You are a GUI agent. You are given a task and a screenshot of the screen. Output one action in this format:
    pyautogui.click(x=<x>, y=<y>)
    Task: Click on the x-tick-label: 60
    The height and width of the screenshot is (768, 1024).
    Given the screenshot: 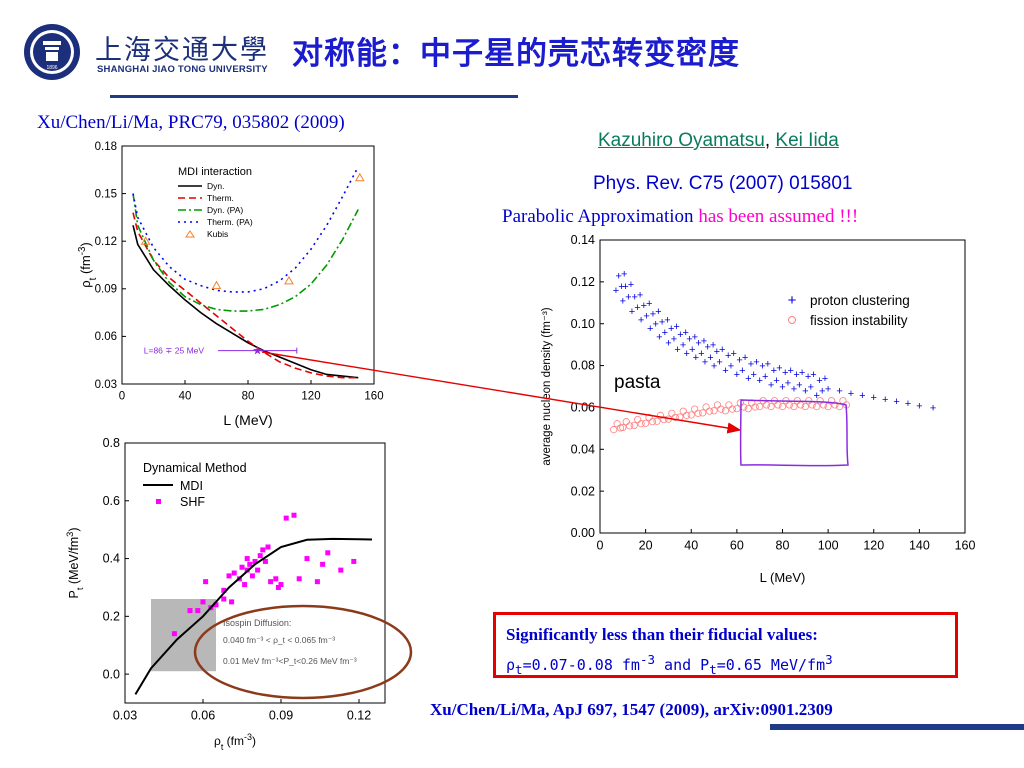 What is the action you would take?
    pyautogui.click(x=737, y=546)
    